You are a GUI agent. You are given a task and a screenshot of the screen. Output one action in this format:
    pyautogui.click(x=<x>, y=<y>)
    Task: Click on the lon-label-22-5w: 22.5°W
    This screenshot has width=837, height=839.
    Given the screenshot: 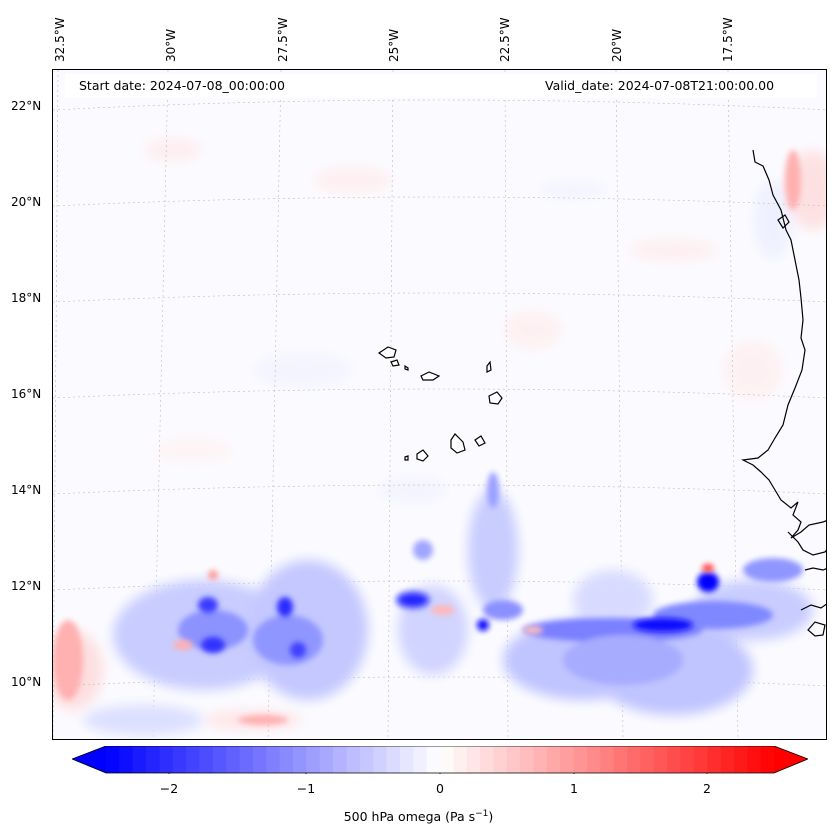 What is the action you would take?
    pyautogui.click(x=505, y=39)
    